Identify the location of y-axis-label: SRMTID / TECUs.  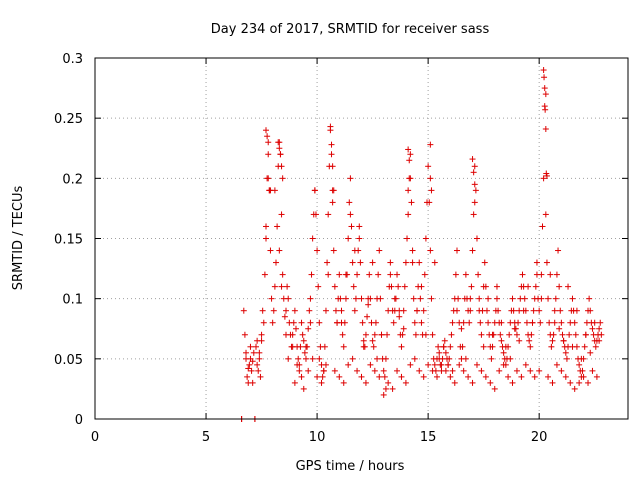
(18, 238).